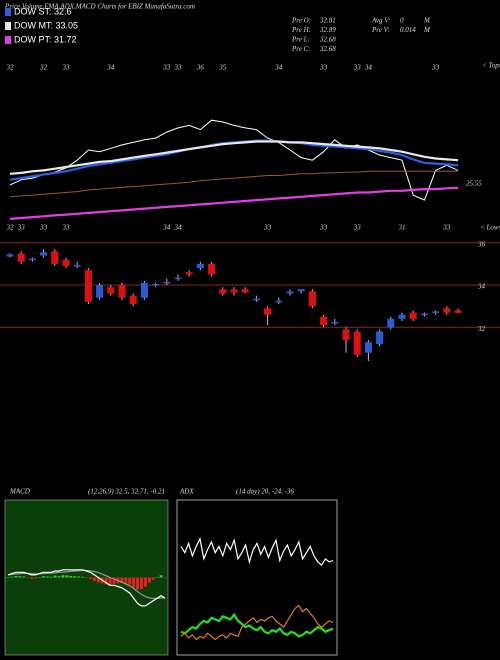 The width and height of the screenshot is (500, 660). Describe the element at coordinates (8, 26) in the screenshot. I see `legend-swatch` at that location.